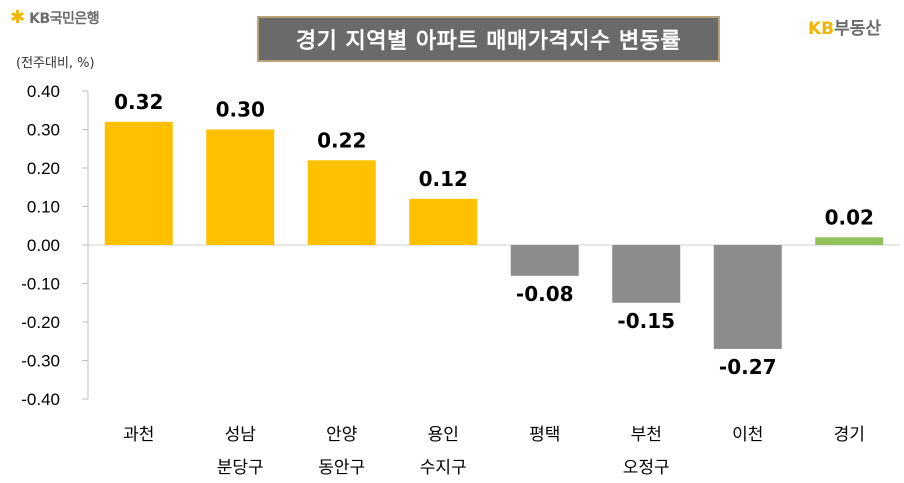 Image resolution: width=904 pixels, height=483 pixels. I want to click on kb-mark: KB, so click(821, 29).